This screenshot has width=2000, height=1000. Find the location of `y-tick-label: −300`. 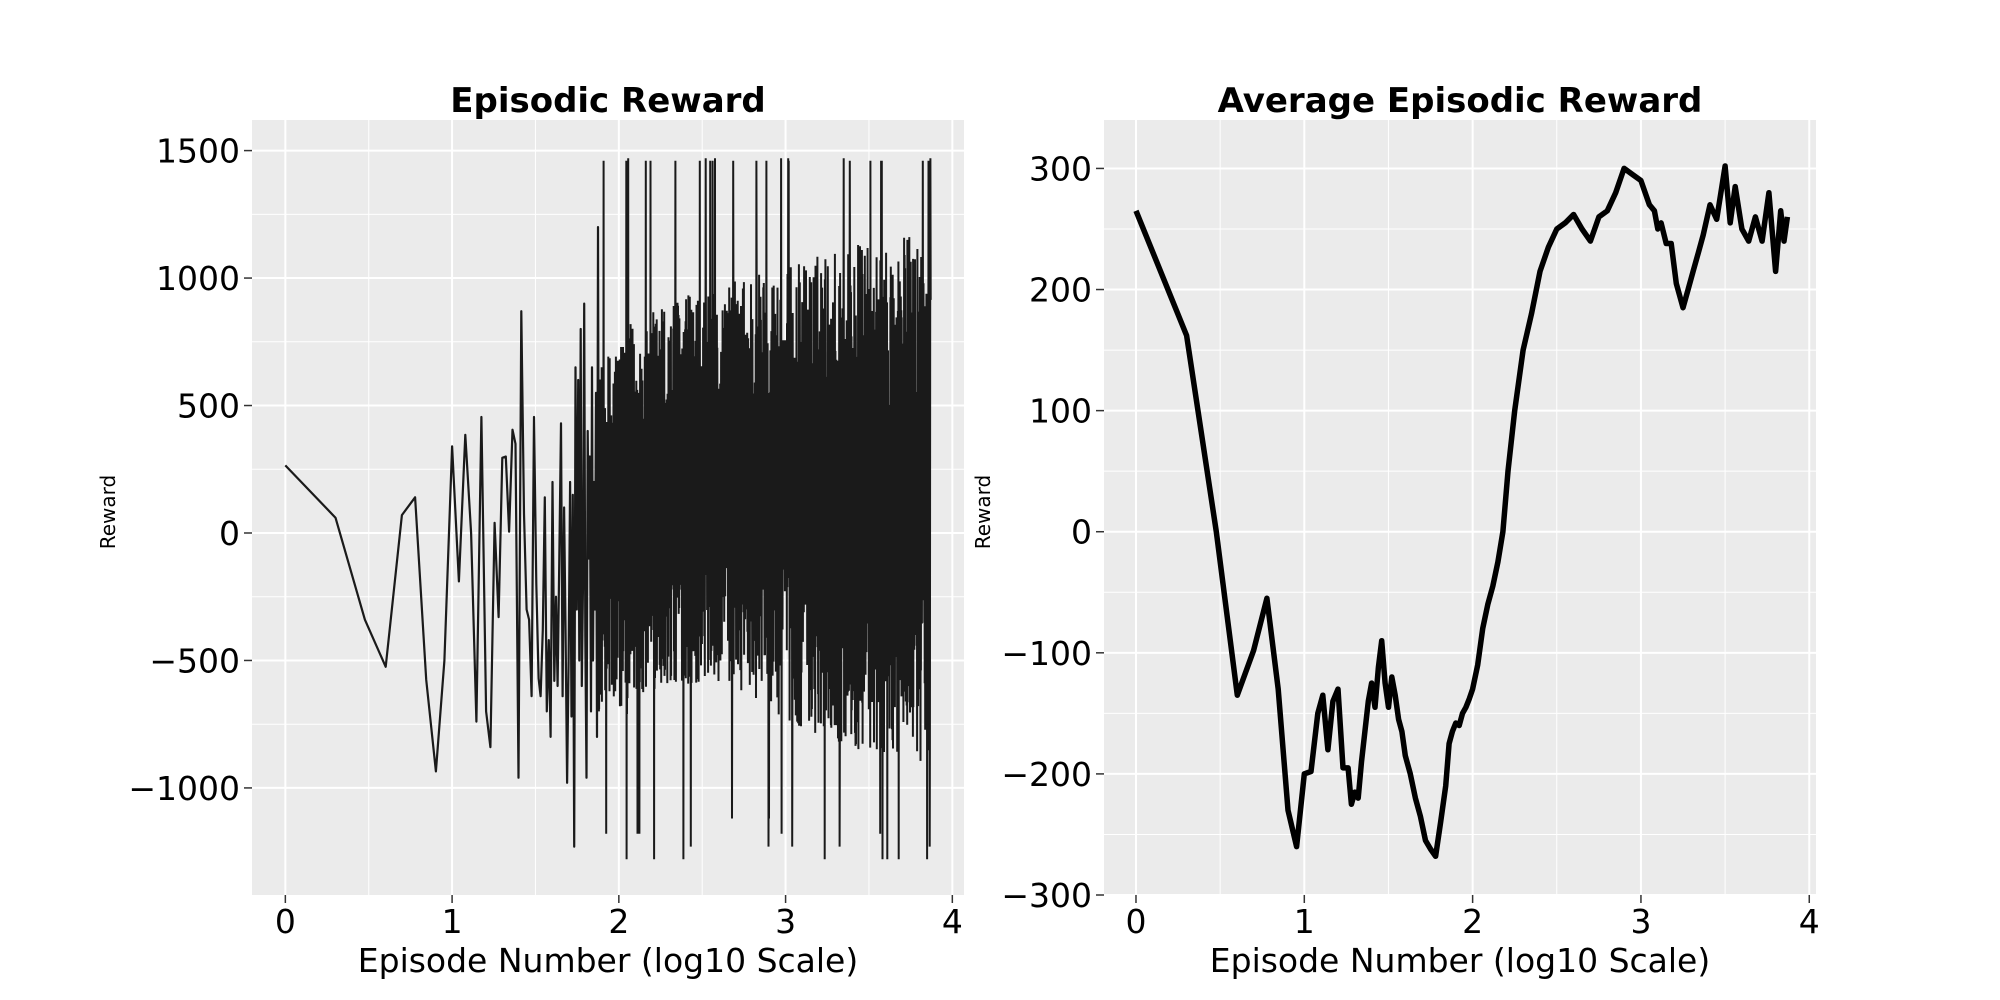

y-tick-label: −300 is located at coordinates (1046, 895).